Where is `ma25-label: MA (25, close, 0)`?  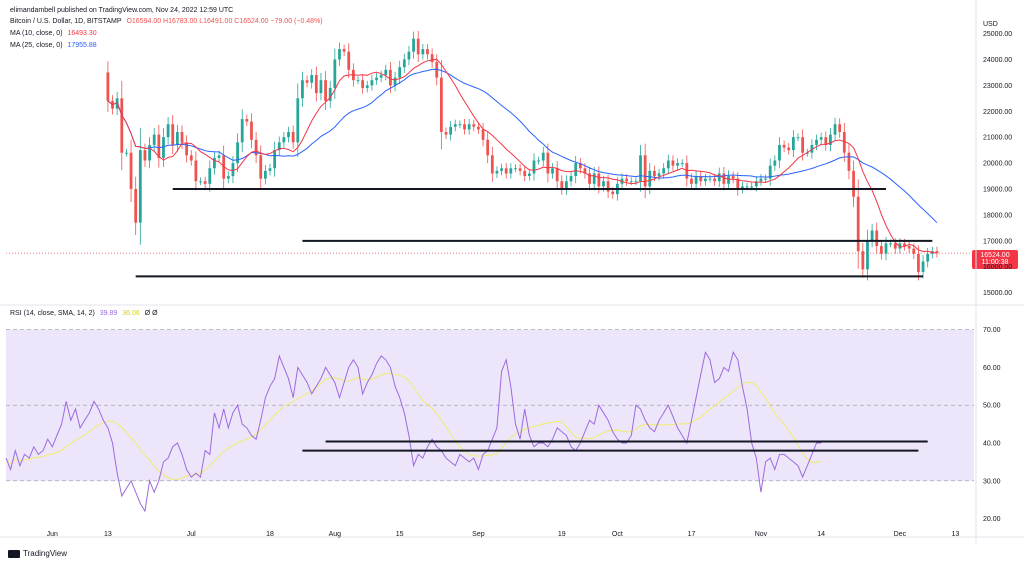
ma25-label: MA (25, close, 0) is located at coordinates (36, 45).